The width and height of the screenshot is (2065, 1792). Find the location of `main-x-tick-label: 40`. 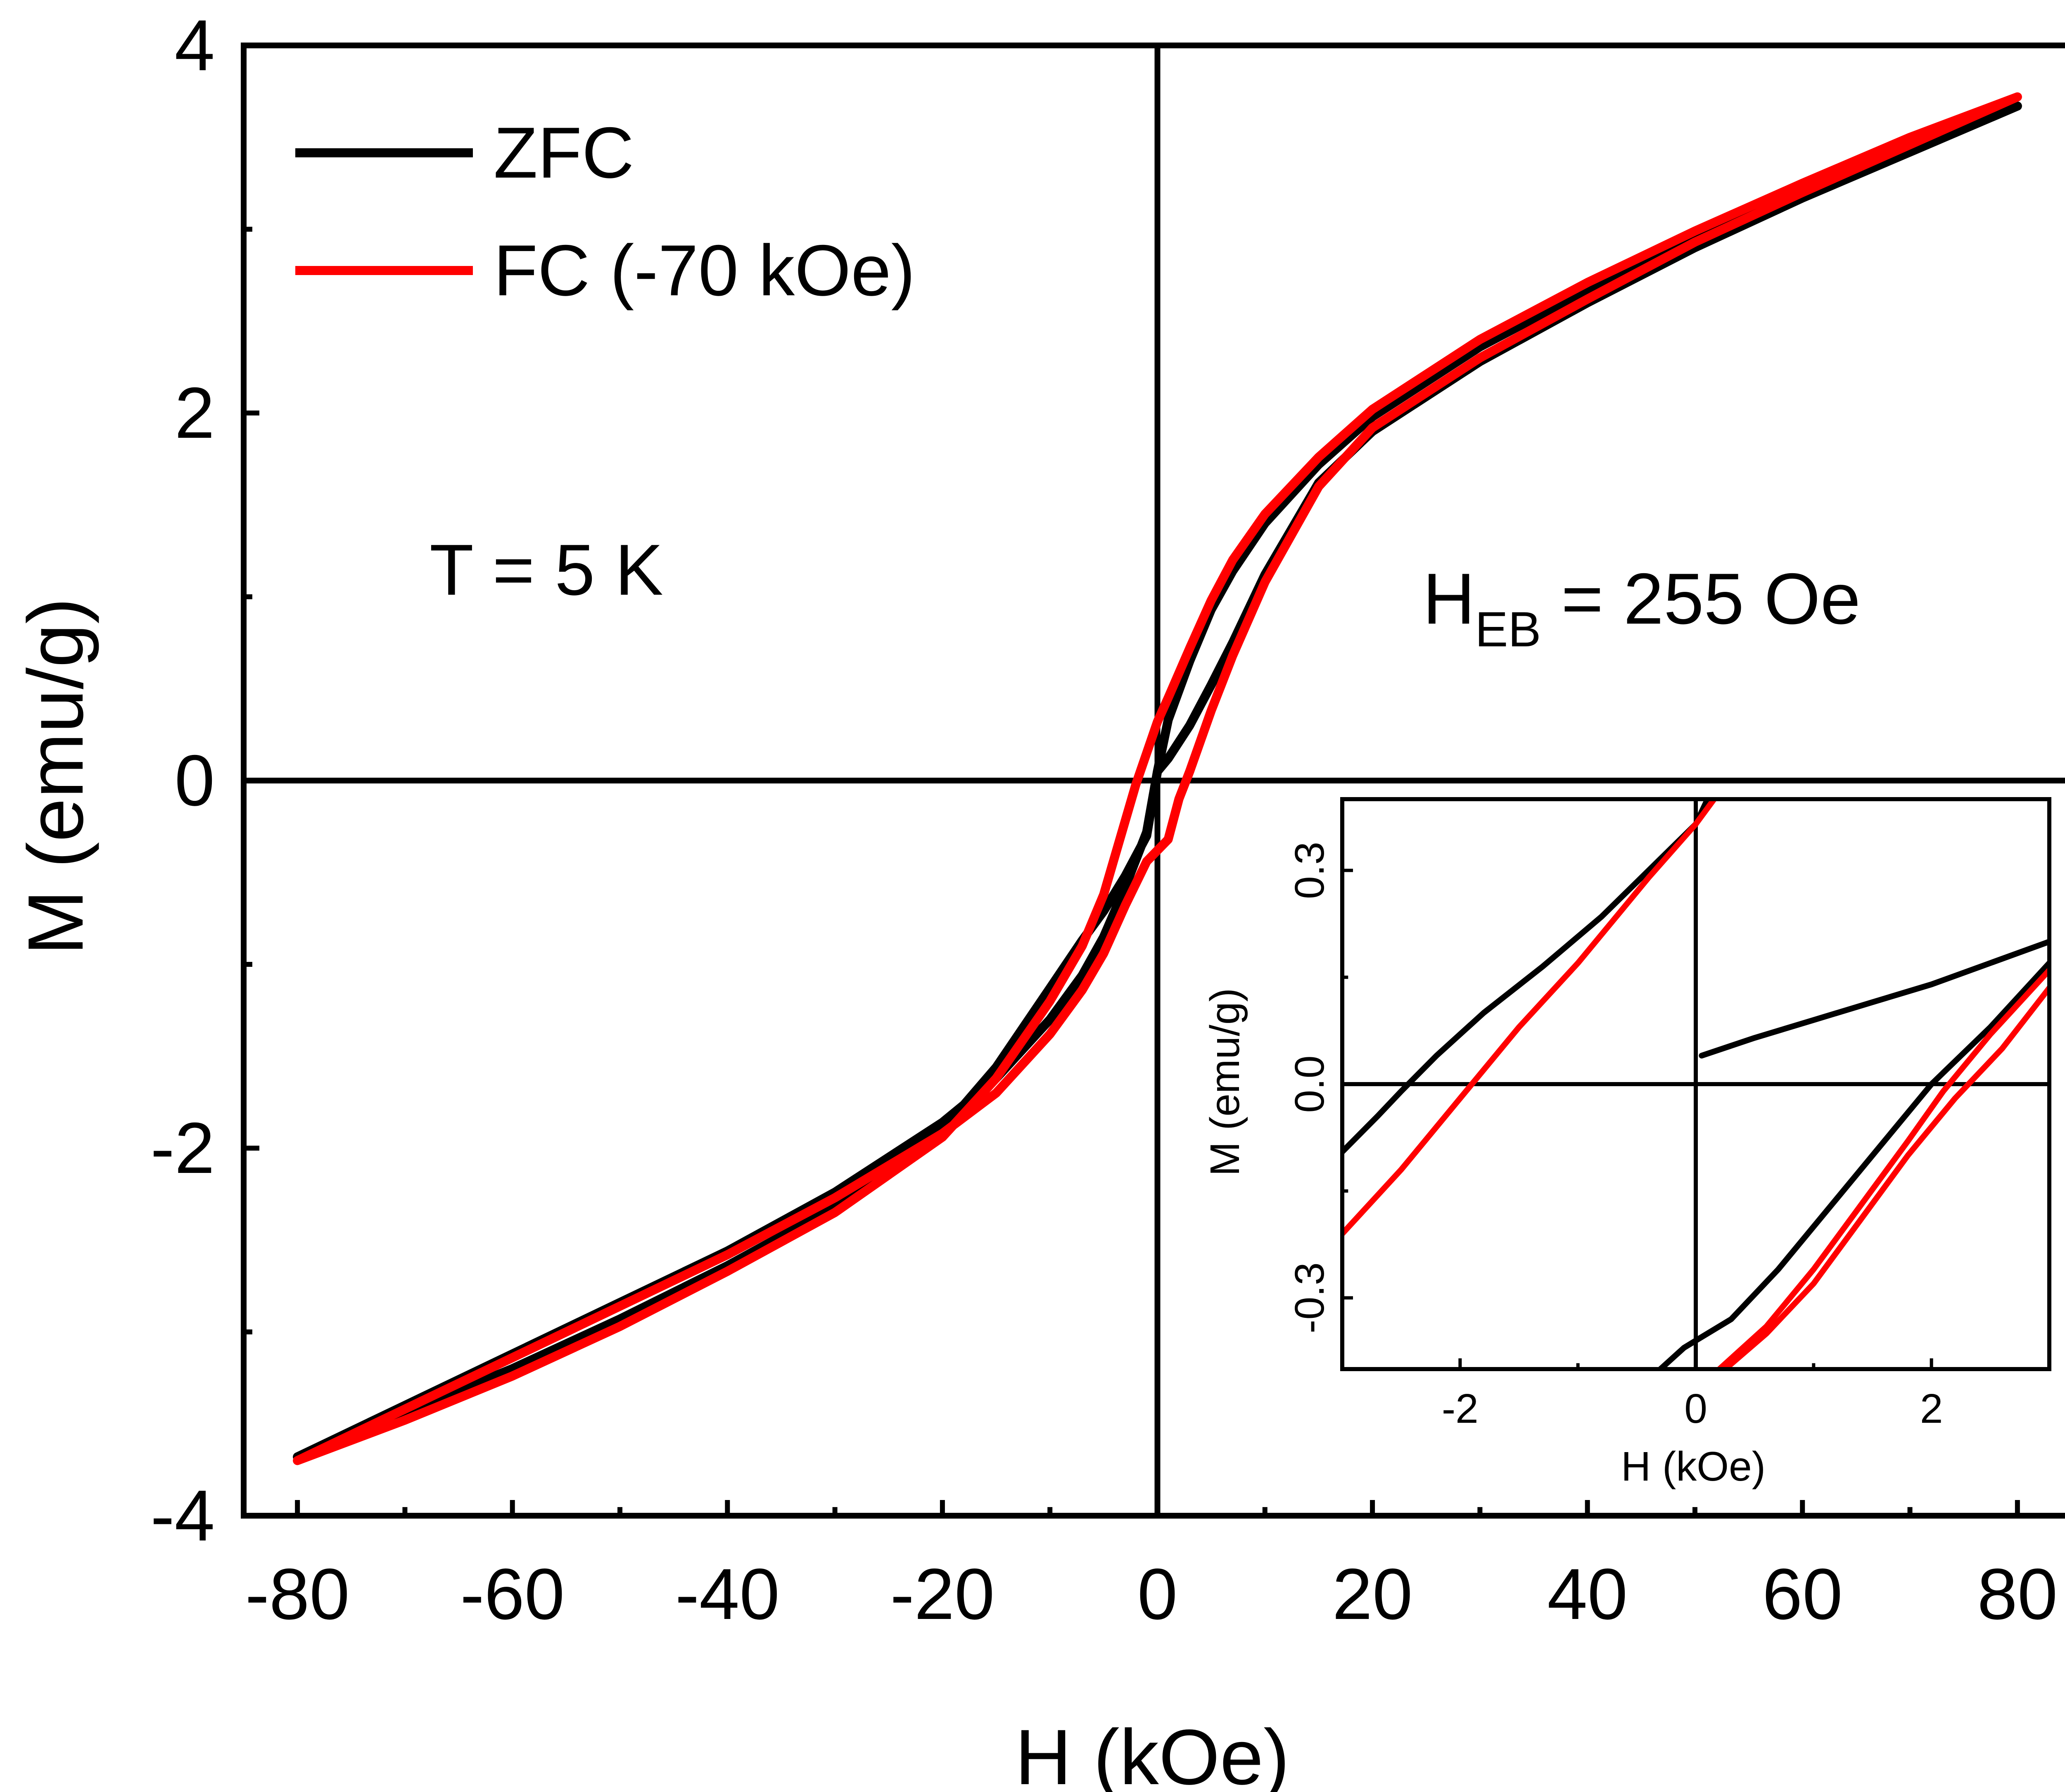

main-x-tick-label: 40 is located at coordinates (1587, 1594).